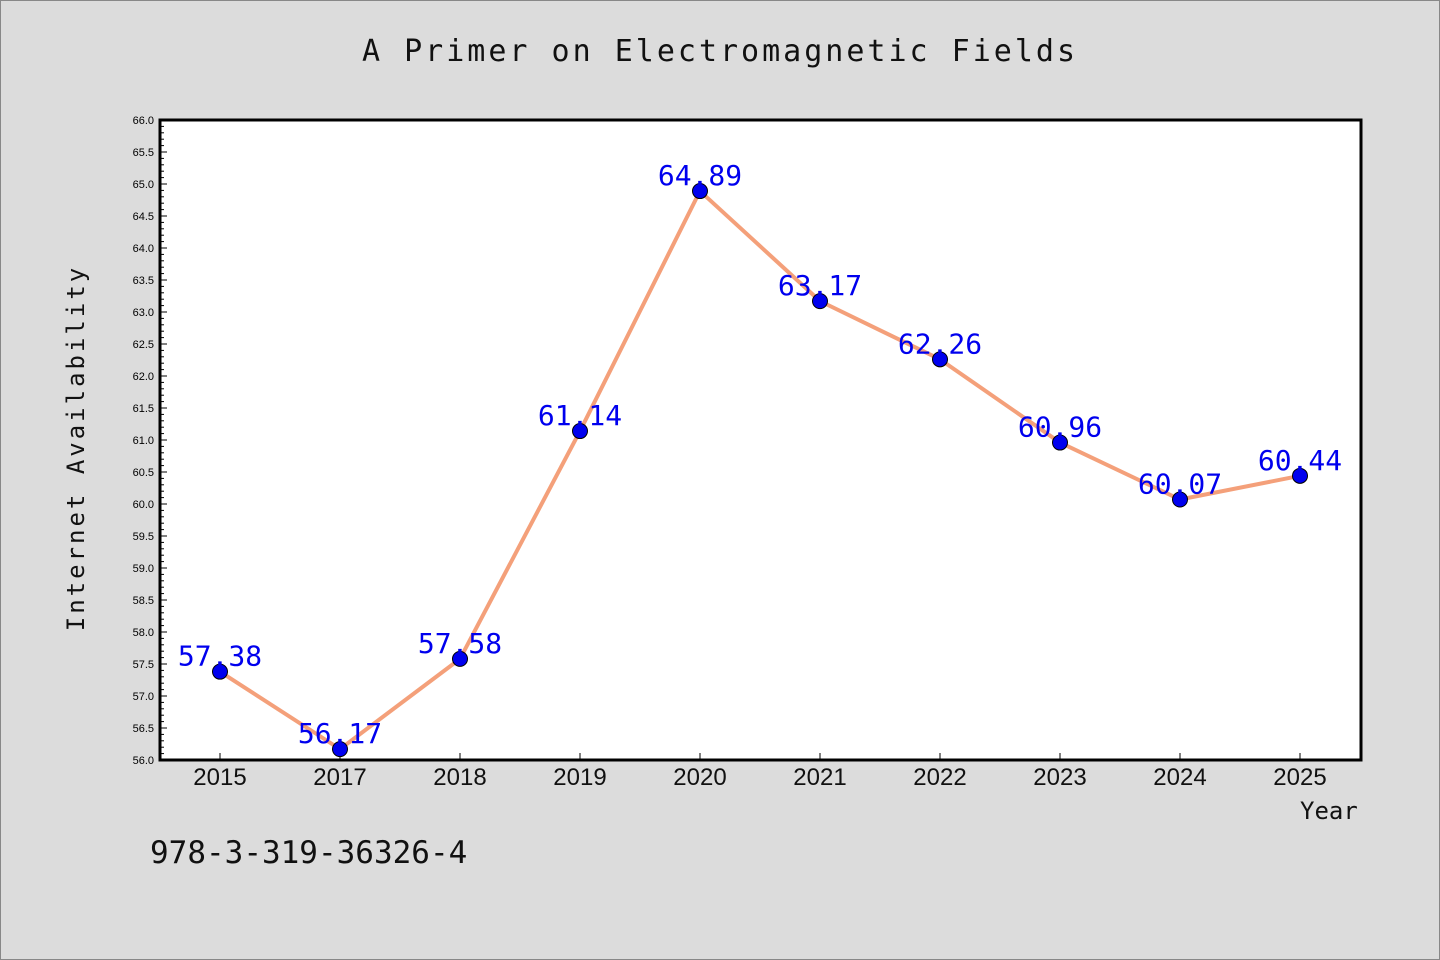 This screenshot has width=1440, height=960. What do you see at coordinates (939, 777) in the screenshot?
I see `x-tick-label: 2022` at bounding box center [939, 777].